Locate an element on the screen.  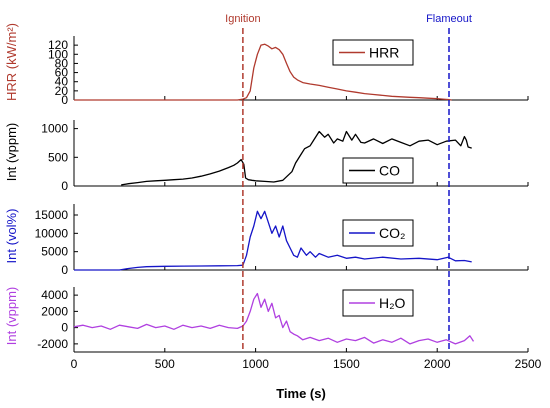
y-tick-label-2-3: 15000 is located at coordinates (52, 215).